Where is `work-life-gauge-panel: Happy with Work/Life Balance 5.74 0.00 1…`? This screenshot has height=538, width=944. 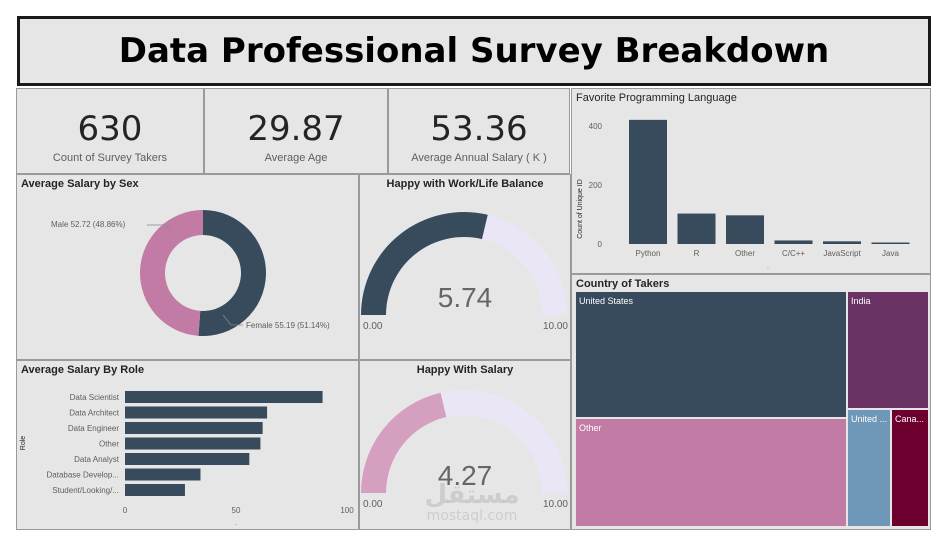
work-life-gauge-panel: Happy with Work/Life Balance 5.74 0.00 1… is located at coordinates (465, 267).